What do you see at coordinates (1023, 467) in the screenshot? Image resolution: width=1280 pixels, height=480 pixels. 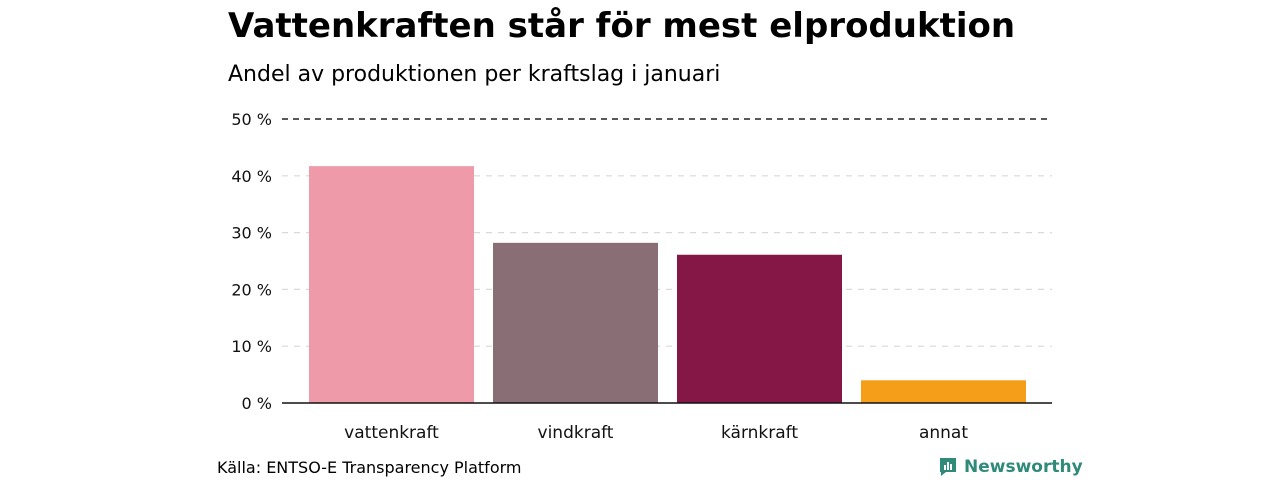 I see `brand-name: Newsworthy` at bounding box center [1023, 467].